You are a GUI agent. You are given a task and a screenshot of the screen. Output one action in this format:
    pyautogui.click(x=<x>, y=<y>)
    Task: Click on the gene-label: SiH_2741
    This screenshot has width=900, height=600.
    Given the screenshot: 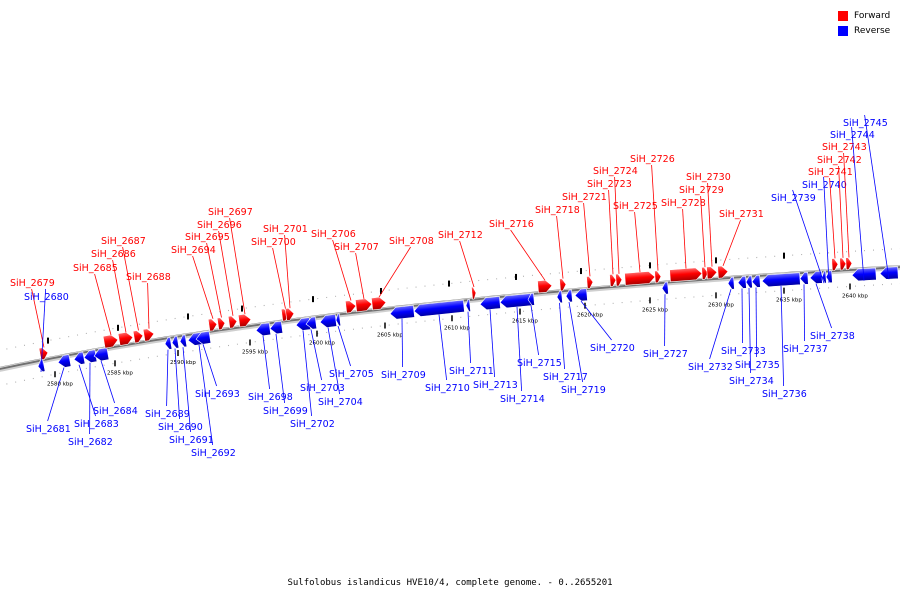 What is the action you would take?
    pyautogui.click(x=830, y=172)
    